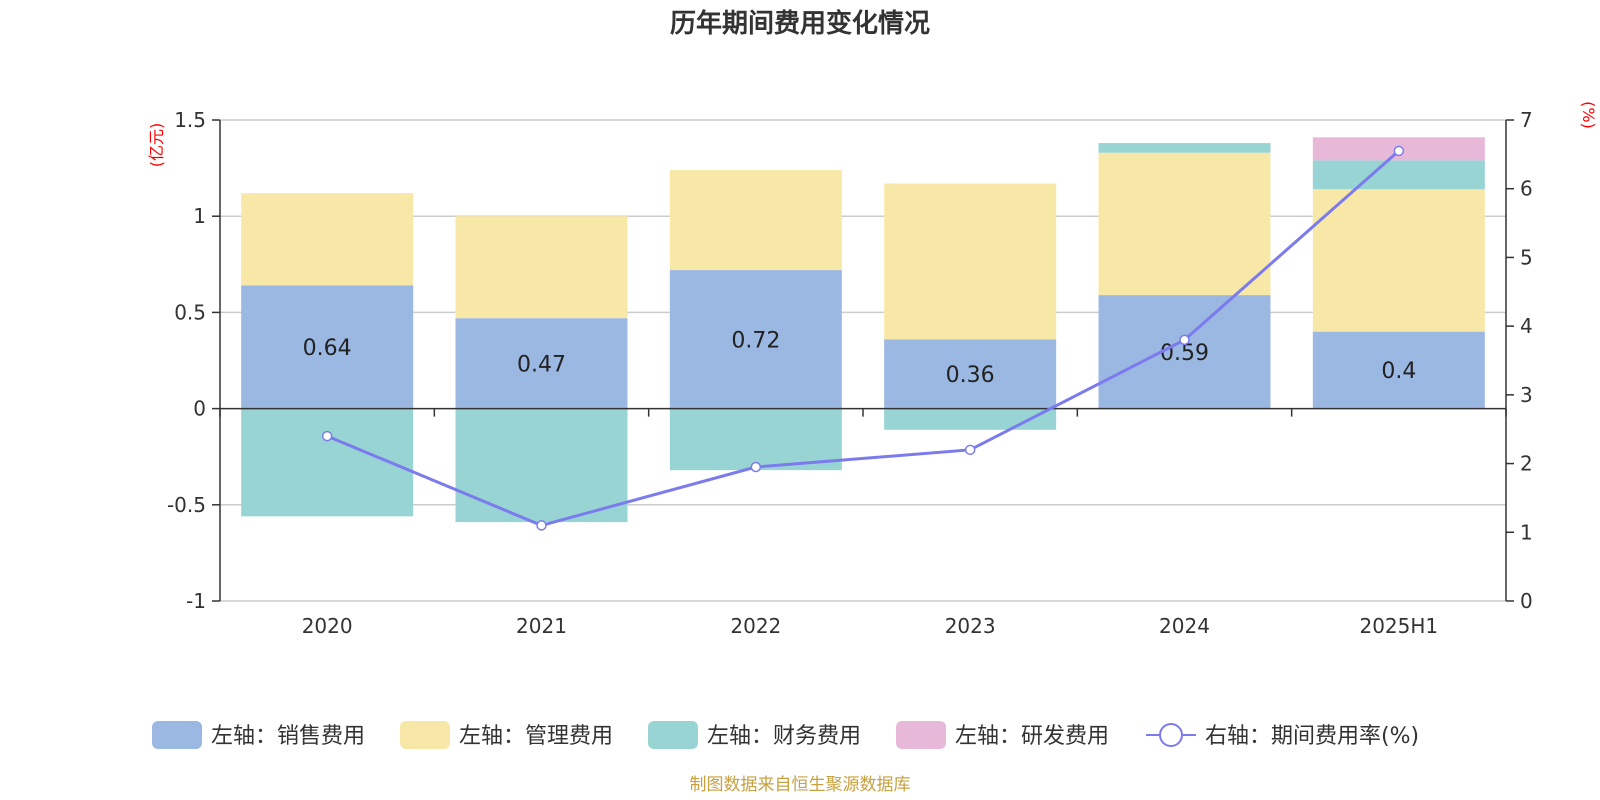 The image size is (1600, 800). What do you see at coordinates (1526, 189) in the screenshot?
I see `right-tick-label-6: 6` at bounding box center [1526, 189].